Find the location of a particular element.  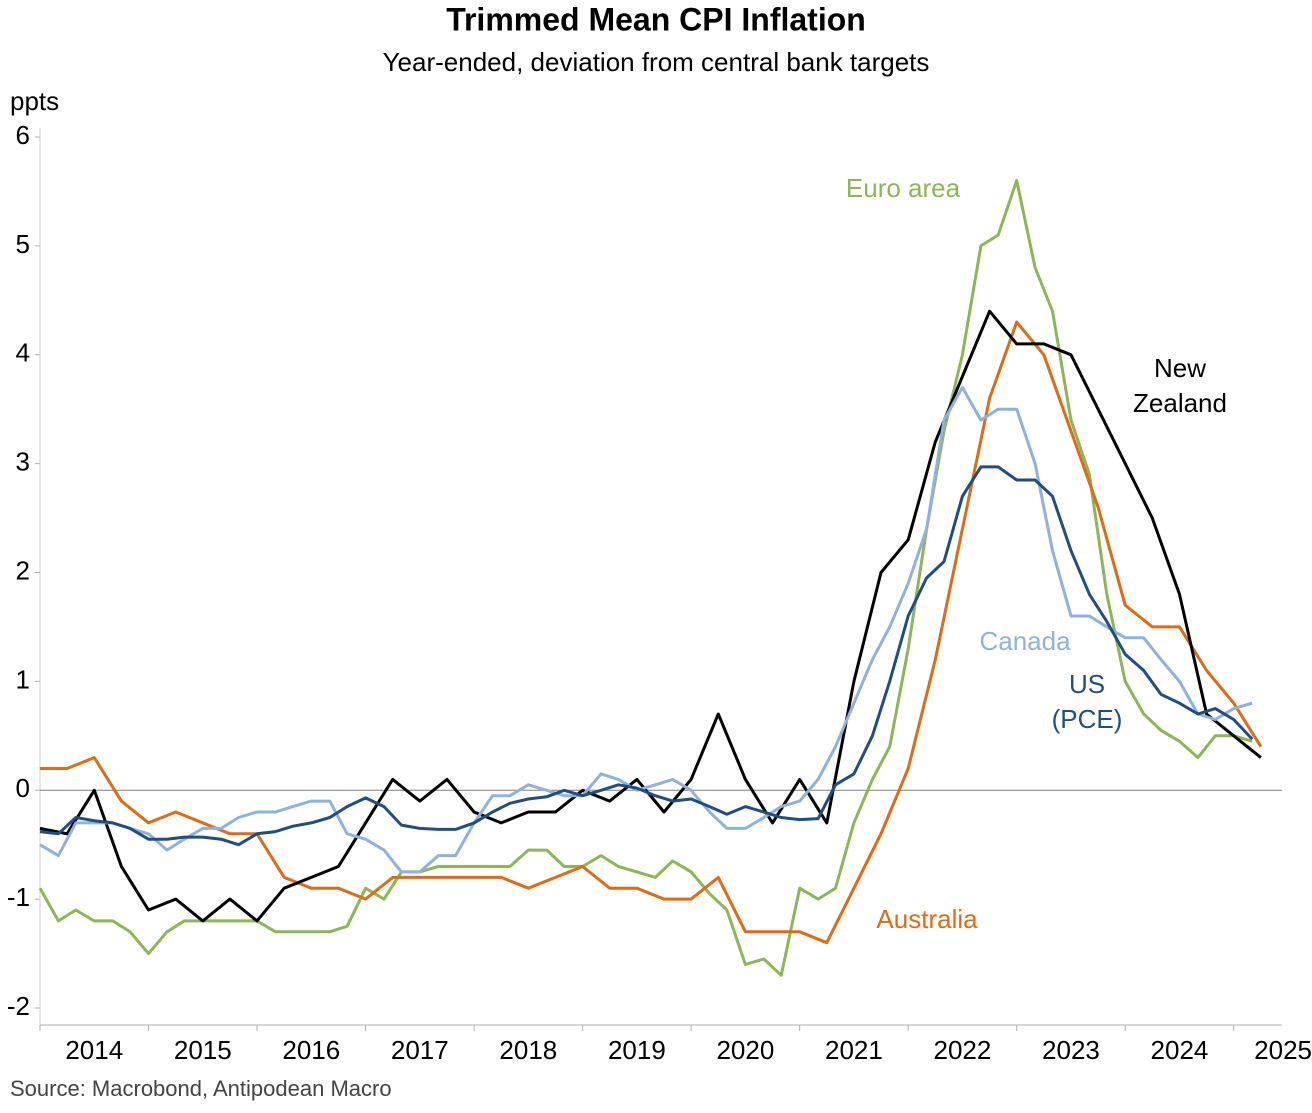

x-tick-label: 2020 is located at coordinates (745, 1050).